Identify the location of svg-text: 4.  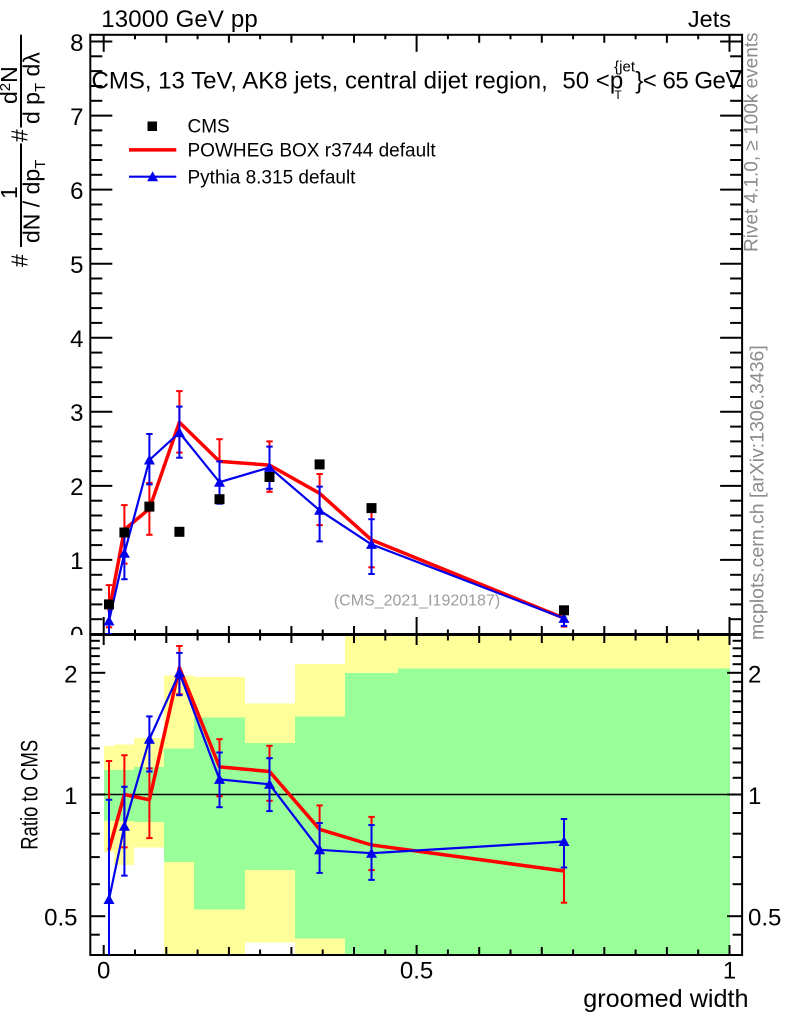
(76, 339).